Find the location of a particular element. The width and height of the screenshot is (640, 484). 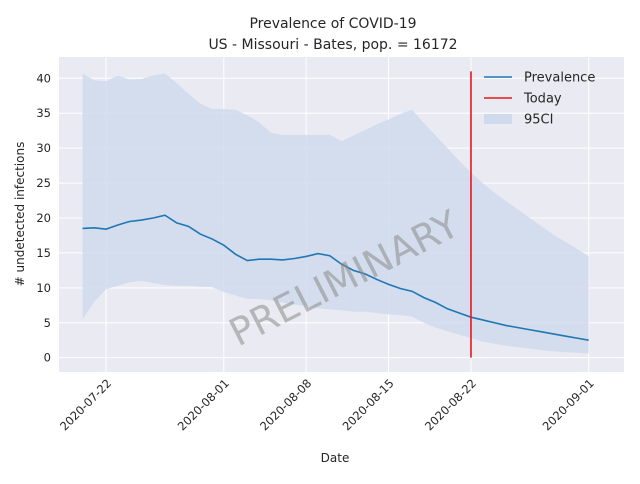

x-tick-label: 2020-08-22 is located at coordinates (450, 404).